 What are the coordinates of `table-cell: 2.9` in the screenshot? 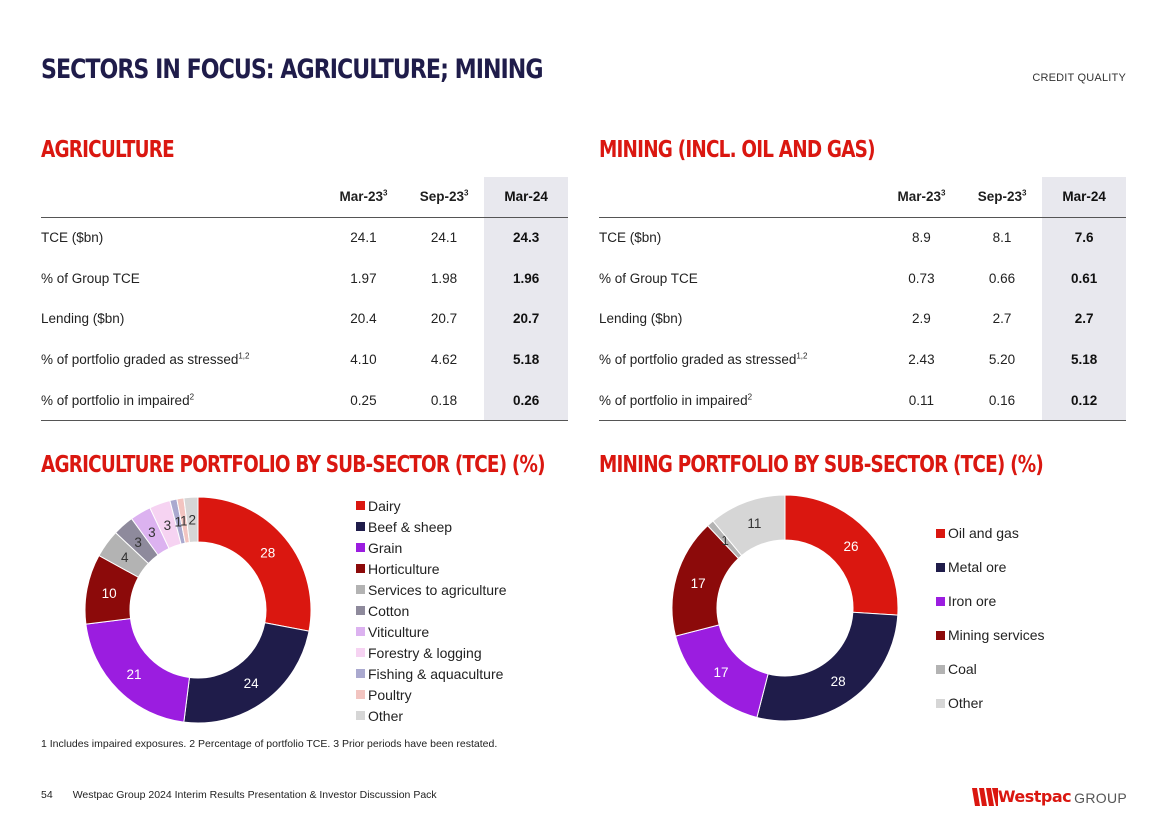 It's located at (921, 319).